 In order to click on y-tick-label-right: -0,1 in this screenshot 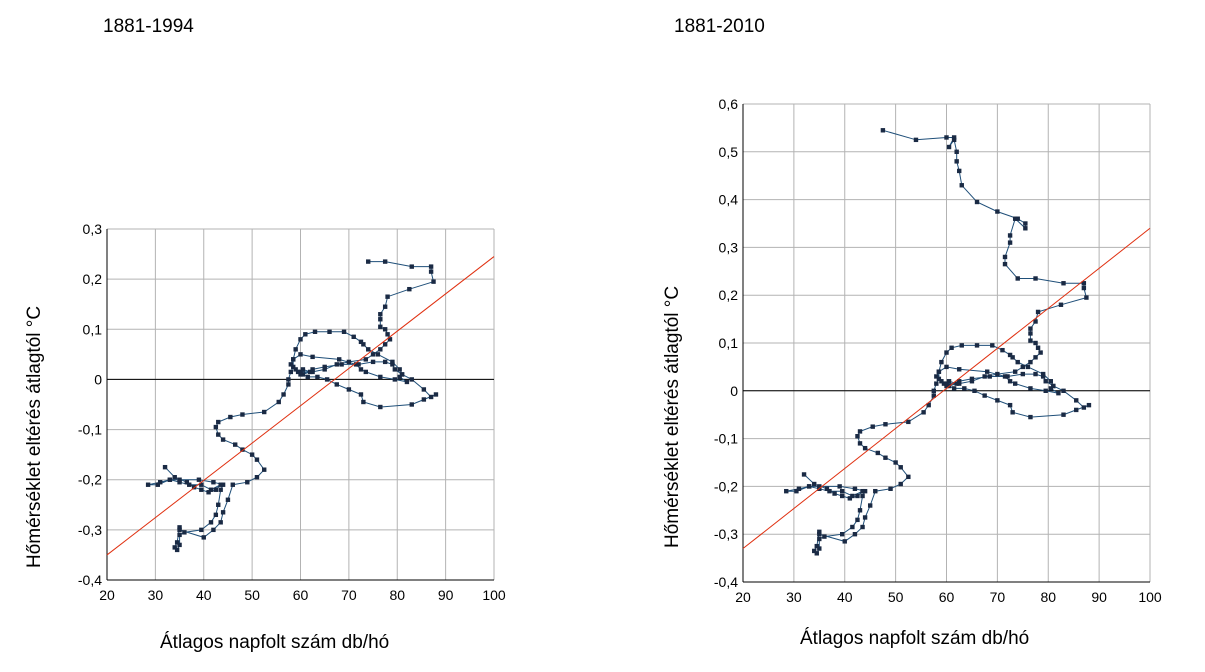, I will do `click(726, 439)`.